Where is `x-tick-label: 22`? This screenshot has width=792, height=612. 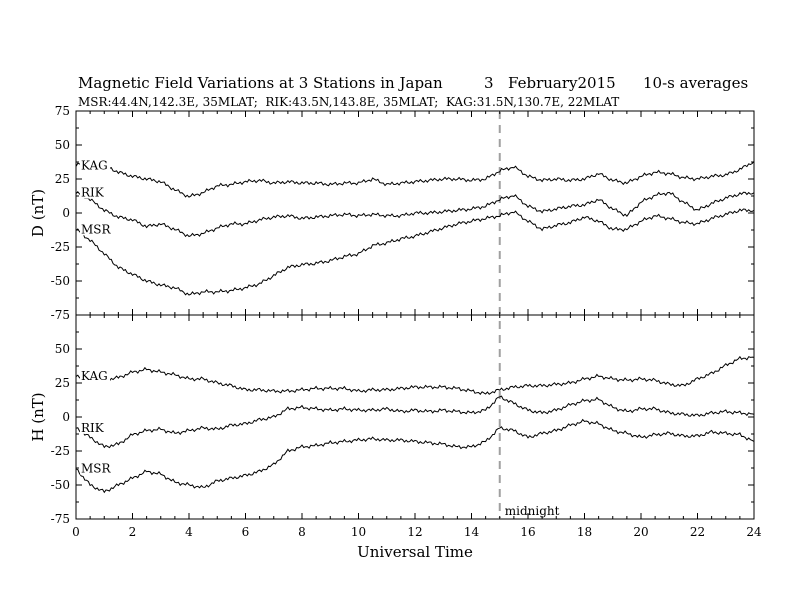
x-tick-label: 22 is located at coordinates (697, 532).